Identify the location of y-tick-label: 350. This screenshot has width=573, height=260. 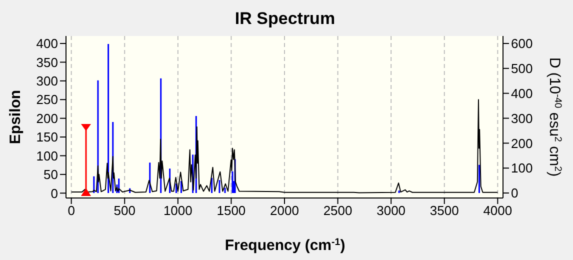
(47, 62).